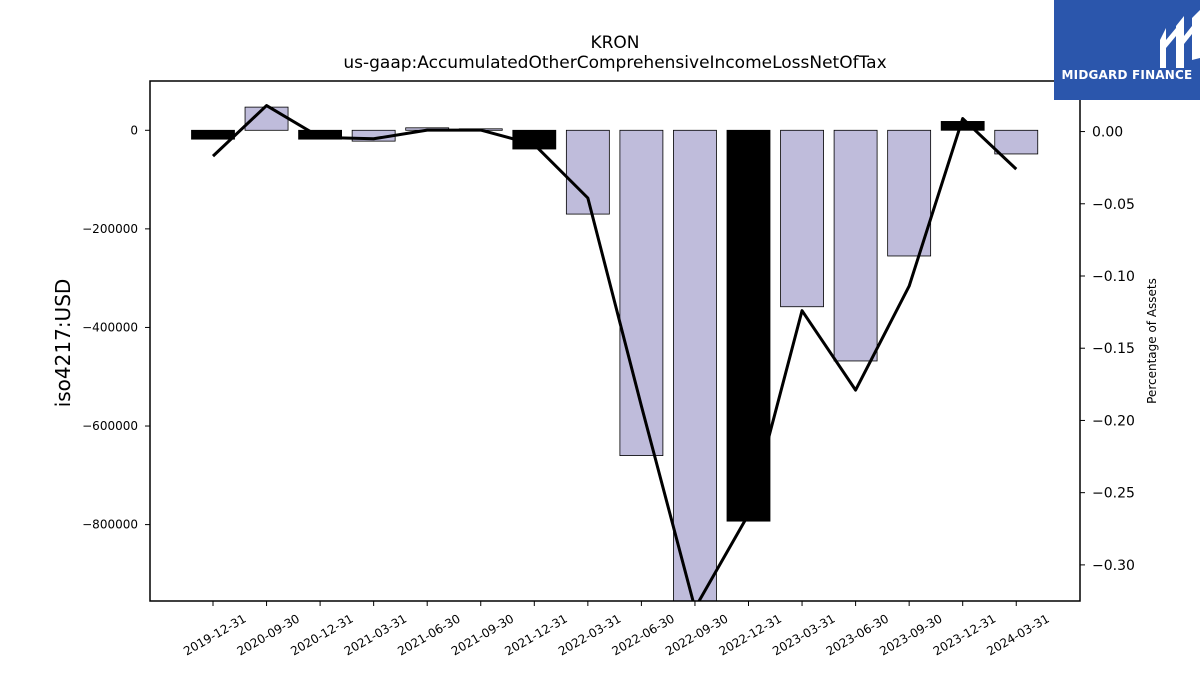 Image resolution: width=1200 pixels, height=675 pixels. What do you see at coordinates (134, 130) in the screenshot?
I see `y-tick-label: 0` at bounding box center [134, 130].